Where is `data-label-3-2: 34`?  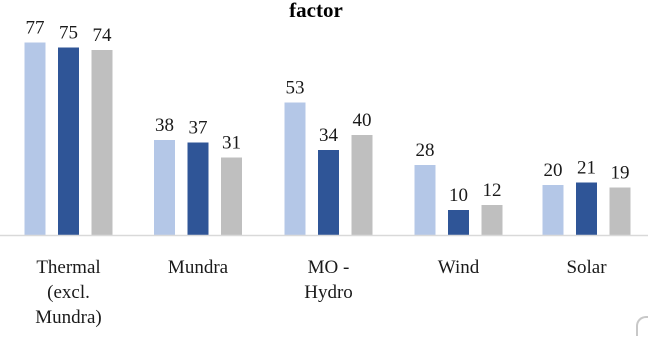 data-label-3-2: 34 is located at coordinates (329, 135).